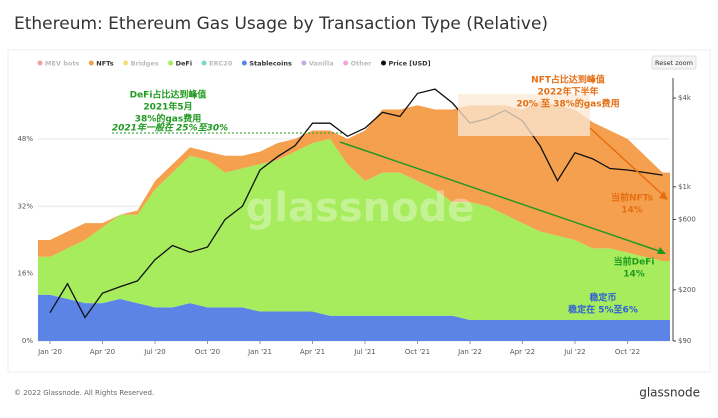 This screenshot has height=418, width=718. I want to click on y2-tick-label: $600, so click(687, 220).